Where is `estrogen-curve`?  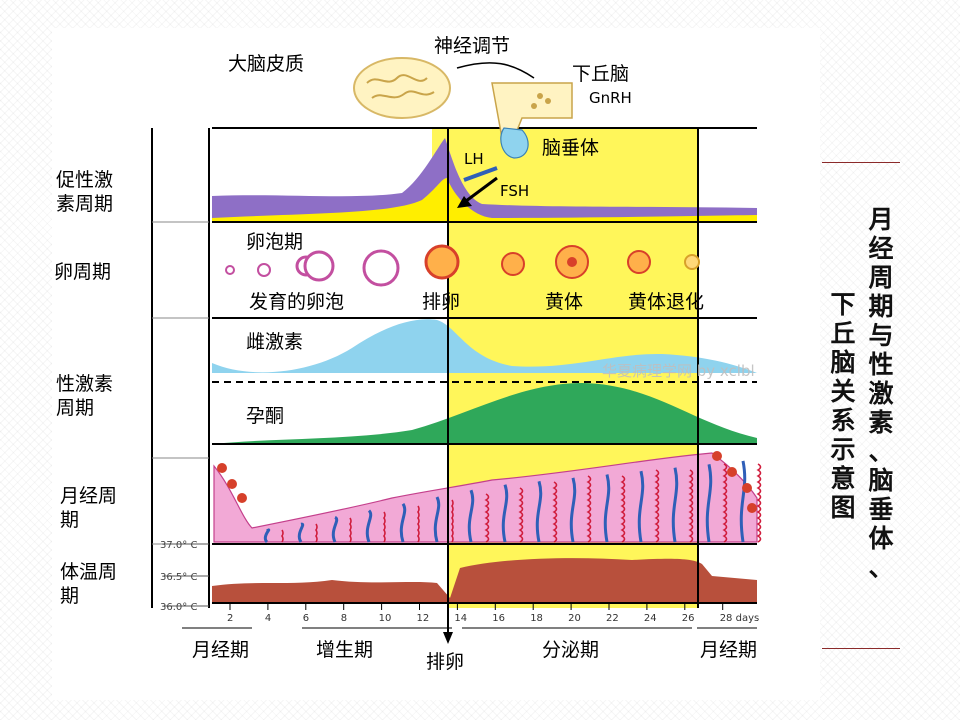
estrogen-curve is located at coordinates (484, 346).